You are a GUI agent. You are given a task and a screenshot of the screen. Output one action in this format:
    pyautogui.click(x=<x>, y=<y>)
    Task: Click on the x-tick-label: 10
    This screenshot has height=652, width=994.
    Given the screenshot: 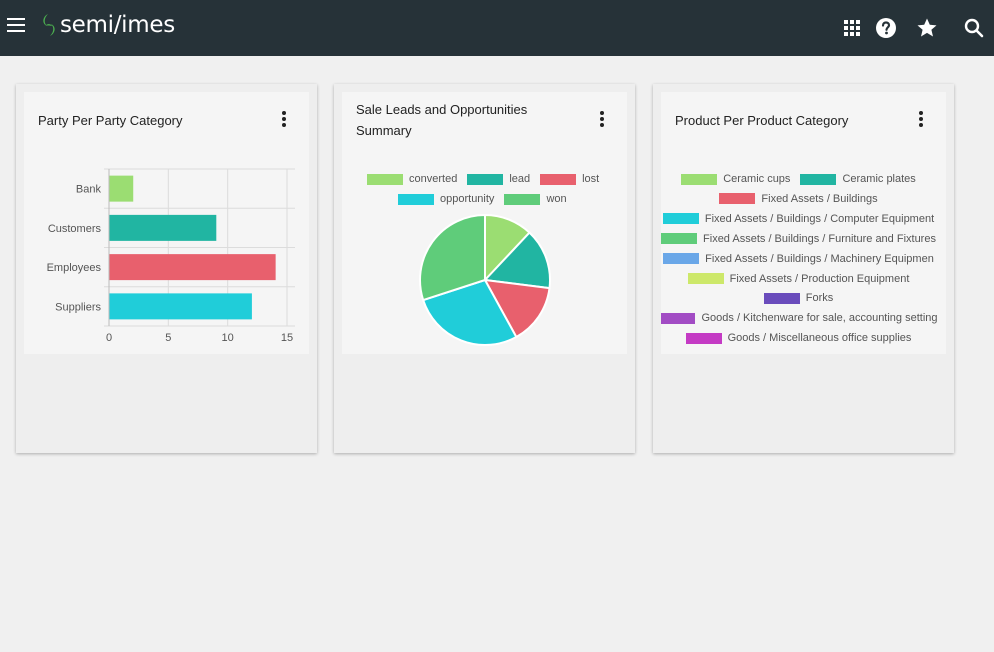 What is the action you would take?
    pyautogui.click(x=228, y=338)
    